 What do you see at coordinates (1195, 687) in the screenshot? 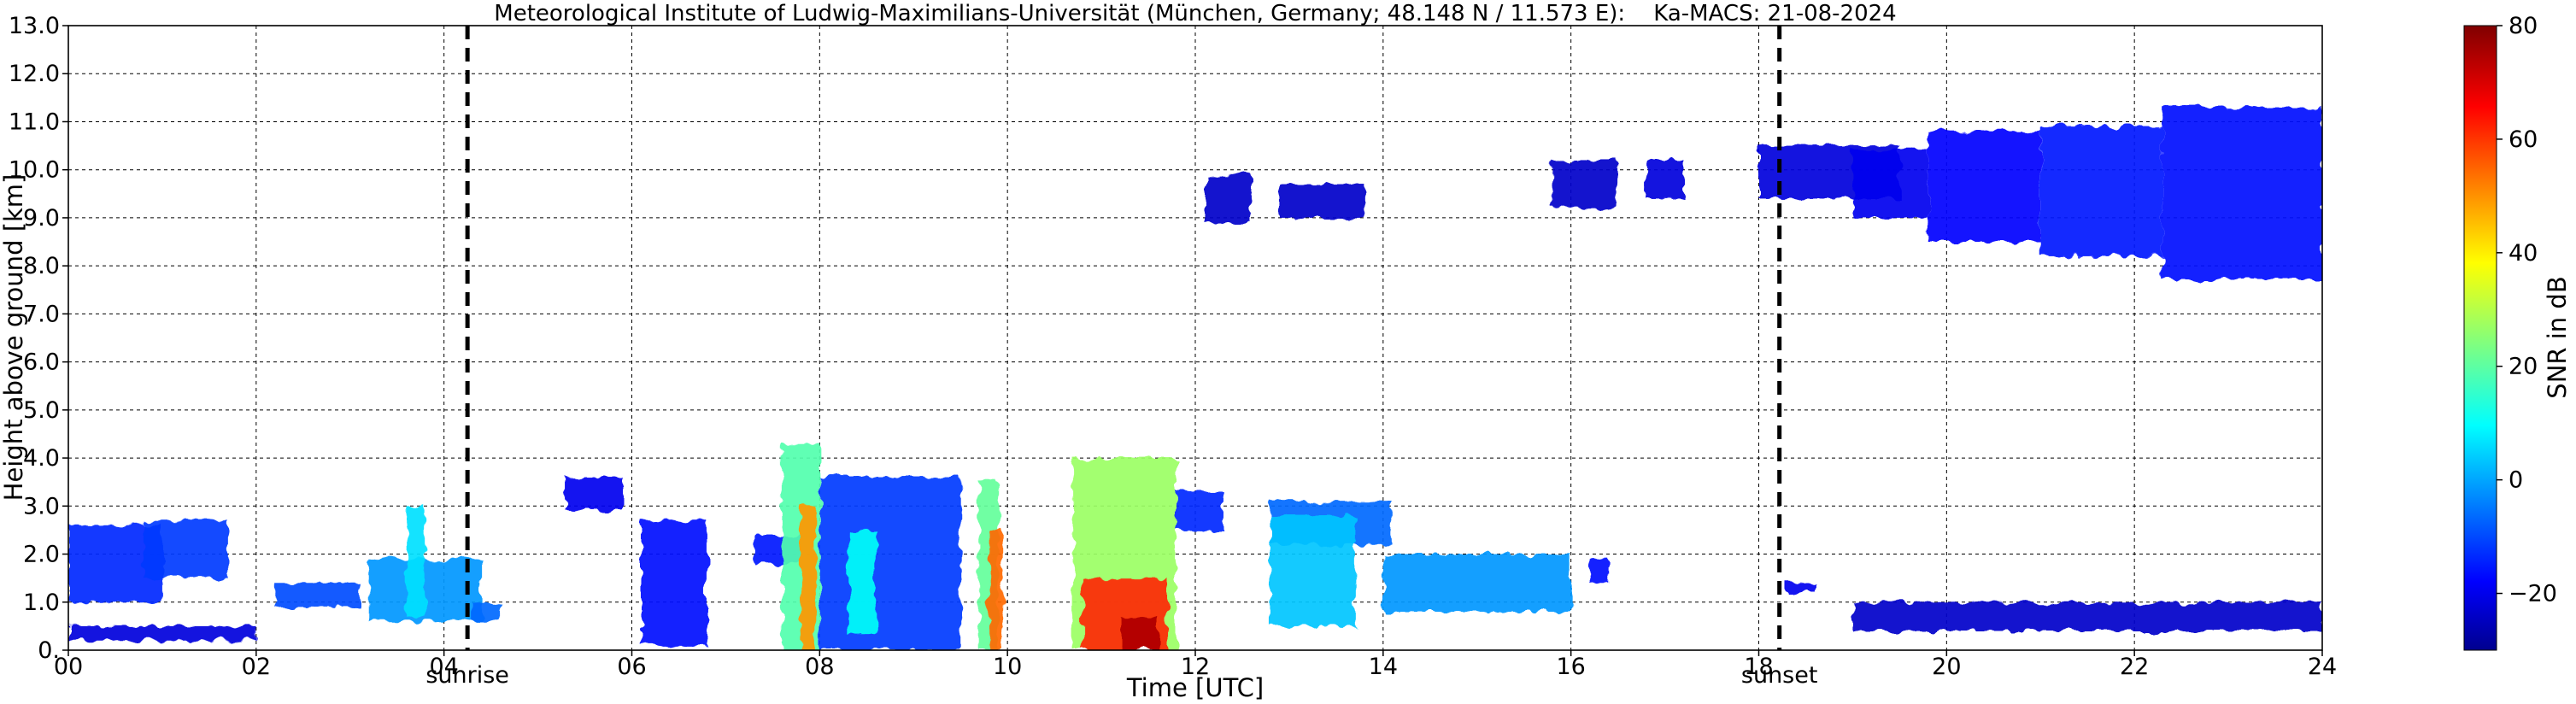
I see `x-axis-label: Time [UTC]` at bounding box center [1195, 687].